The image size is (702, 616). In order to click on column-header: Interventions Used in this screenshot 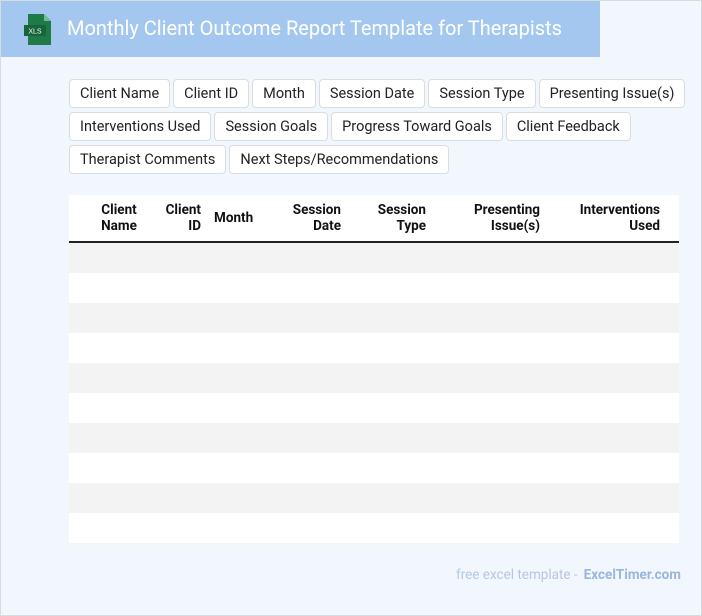, I will do `click(612, 218)`.